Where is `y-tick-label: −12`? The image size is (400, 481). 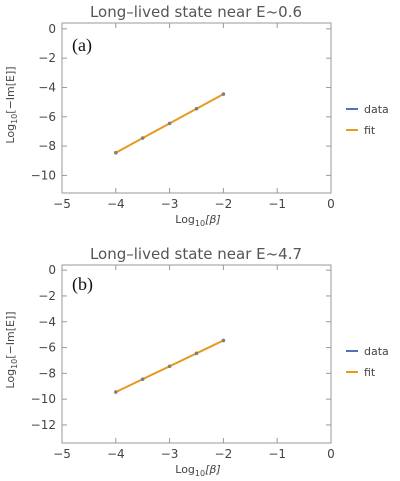 y-tick-label: −12 is located at coordinates (43, 425).